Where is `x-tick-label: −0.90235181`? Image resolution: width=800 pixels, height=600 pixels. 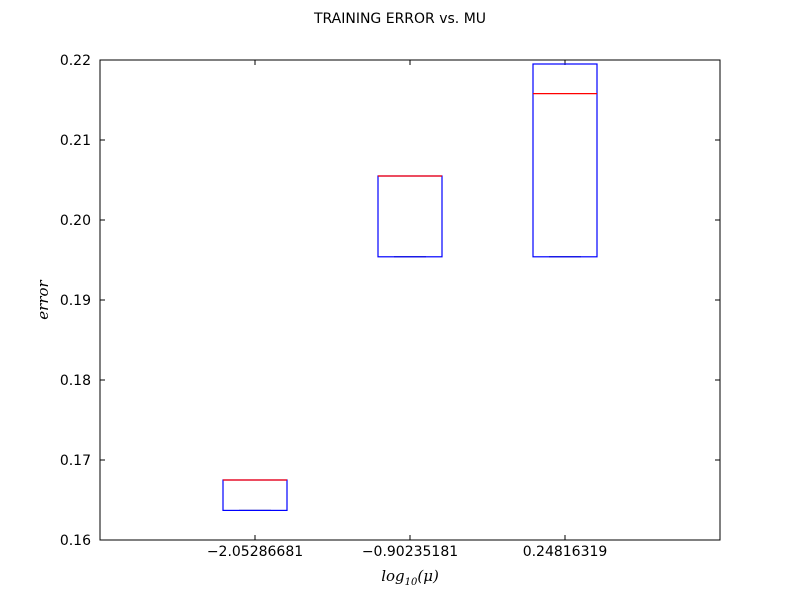
x-tick-label: −0.90235181 is located at coordinates (410, 552).